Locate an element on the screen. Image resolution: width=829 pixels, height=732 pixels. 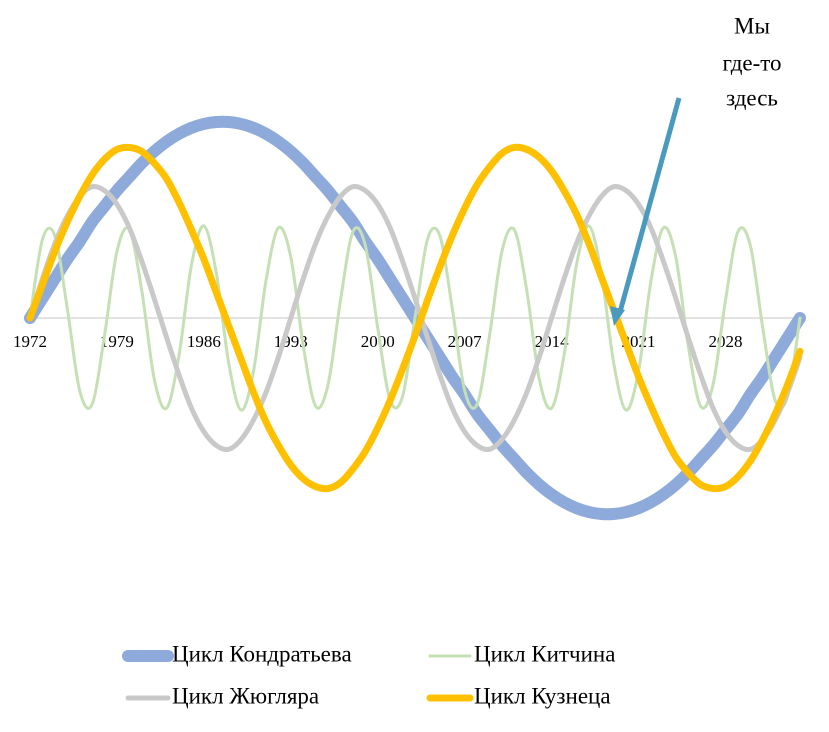
annotation-arrowhead is located at coordinates (617, 316).